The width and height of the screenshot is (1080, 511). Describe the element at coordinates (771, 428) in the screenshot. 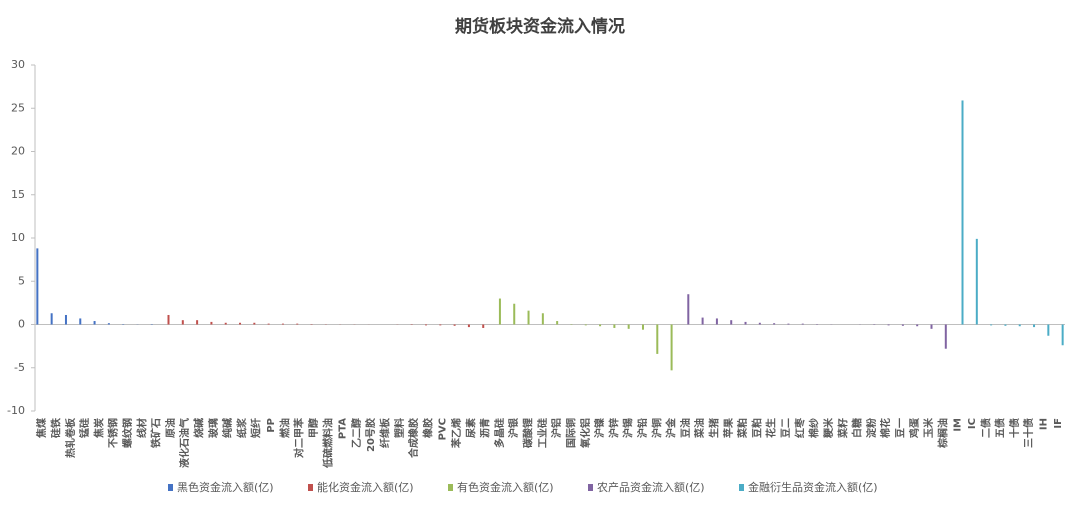

I see `x-tick-label: 花生` at that location.